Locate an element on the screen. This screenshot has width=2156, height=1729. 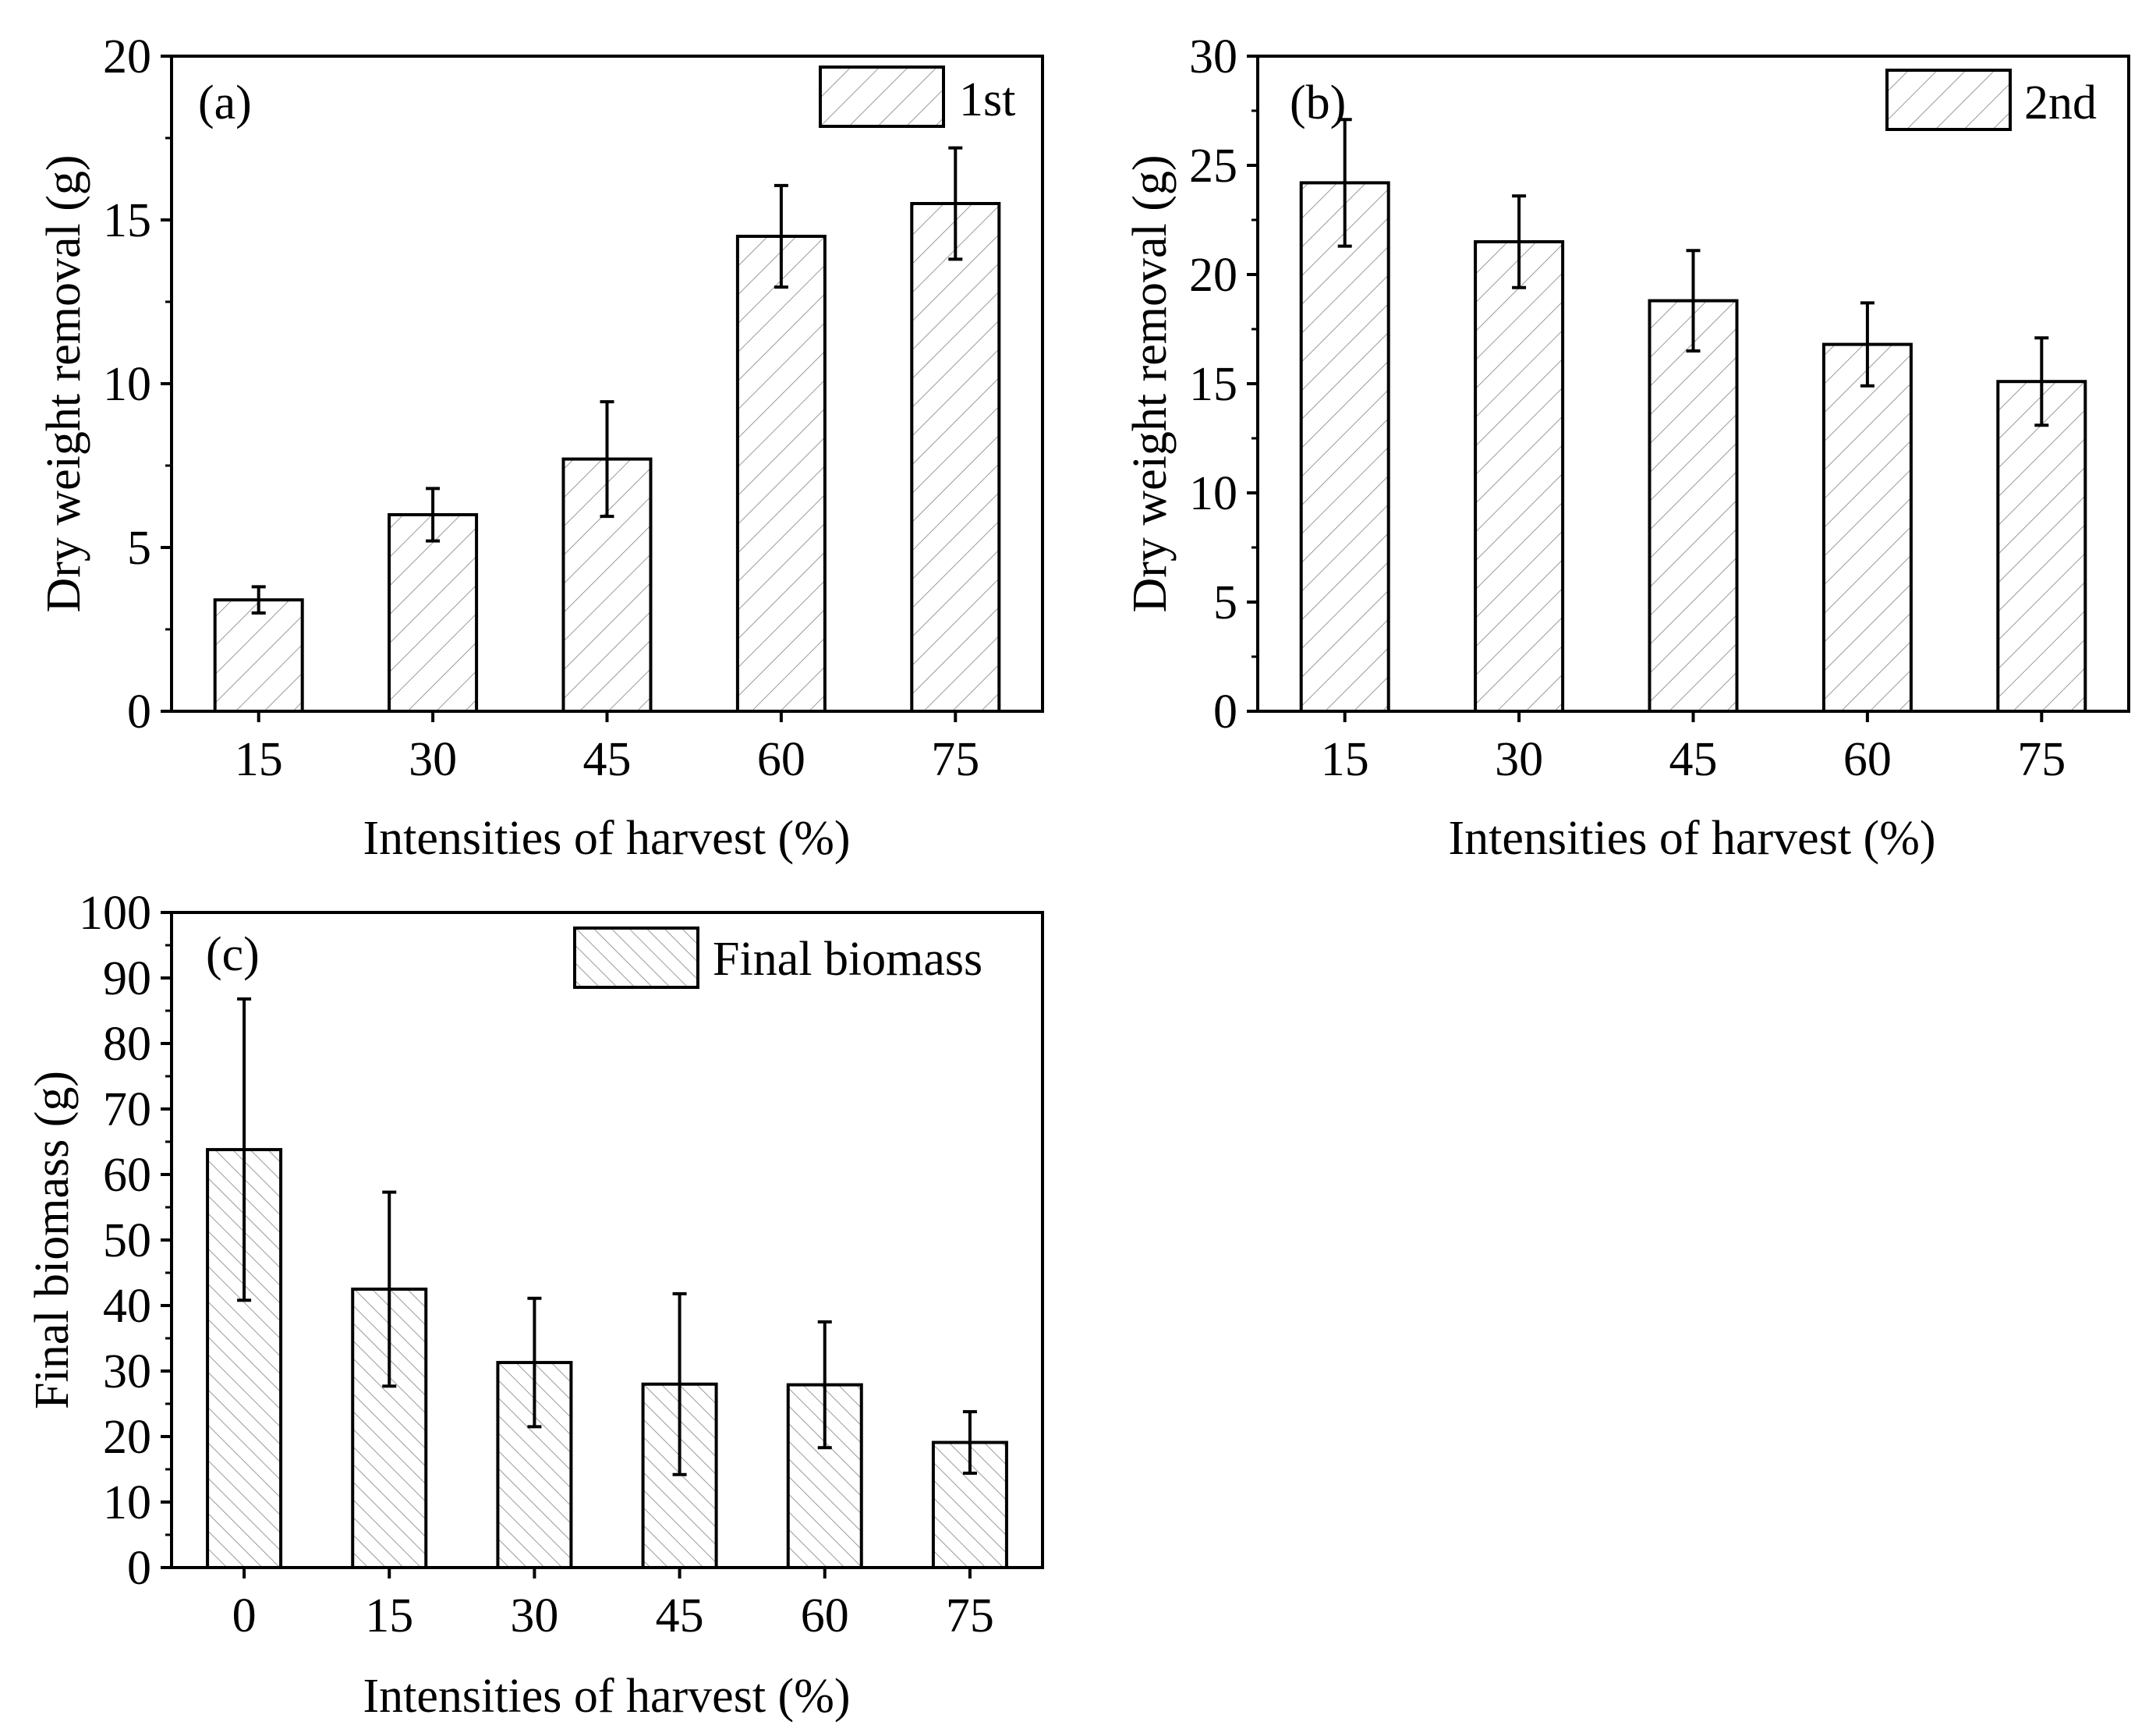
panel-b-ytick-label-0: 0 is located at coordinates (1225, 712).